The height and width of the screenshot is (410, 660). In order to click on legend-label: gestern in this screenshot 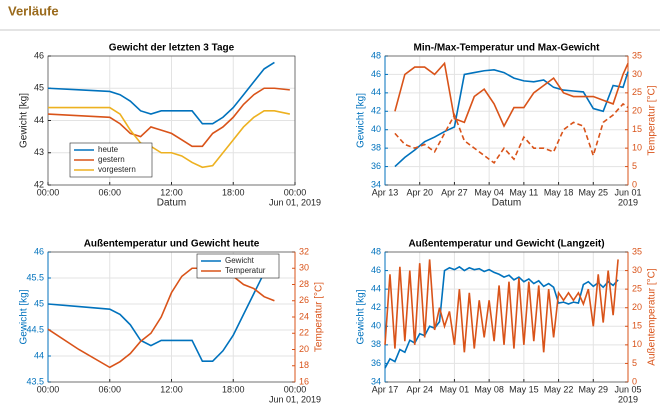, I will do `click(111, 159)`.